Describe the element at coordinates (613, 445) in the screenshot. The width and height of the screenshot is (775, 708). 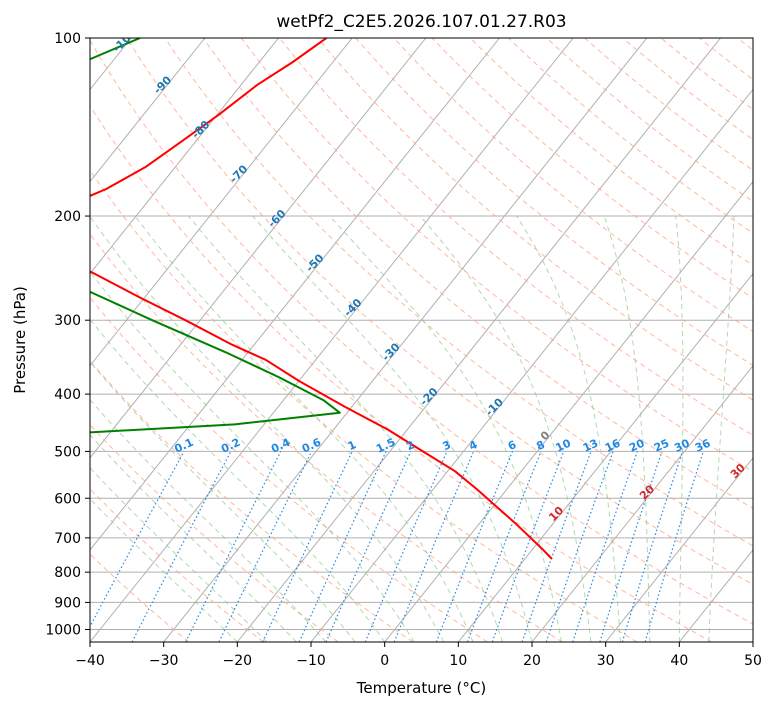
I see `mixing-ratio-label: 16` at that location.